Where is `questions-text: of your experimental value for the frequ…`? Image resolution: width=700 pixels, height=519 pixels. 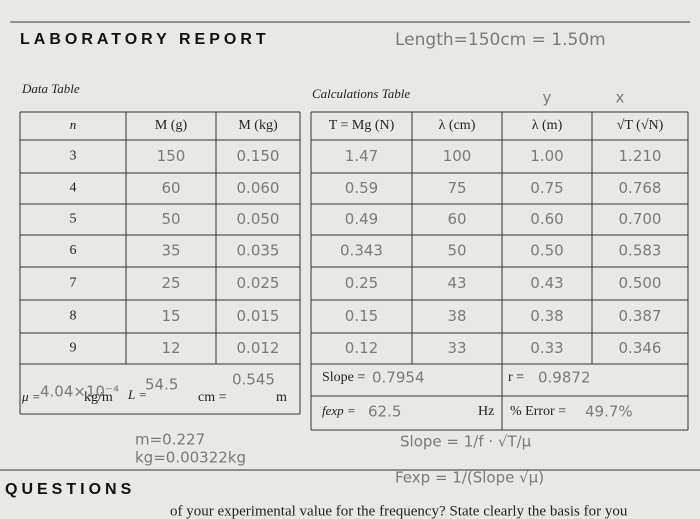 questions-text: of your experimental value for the frequ… is located at coordinates (399, 511).